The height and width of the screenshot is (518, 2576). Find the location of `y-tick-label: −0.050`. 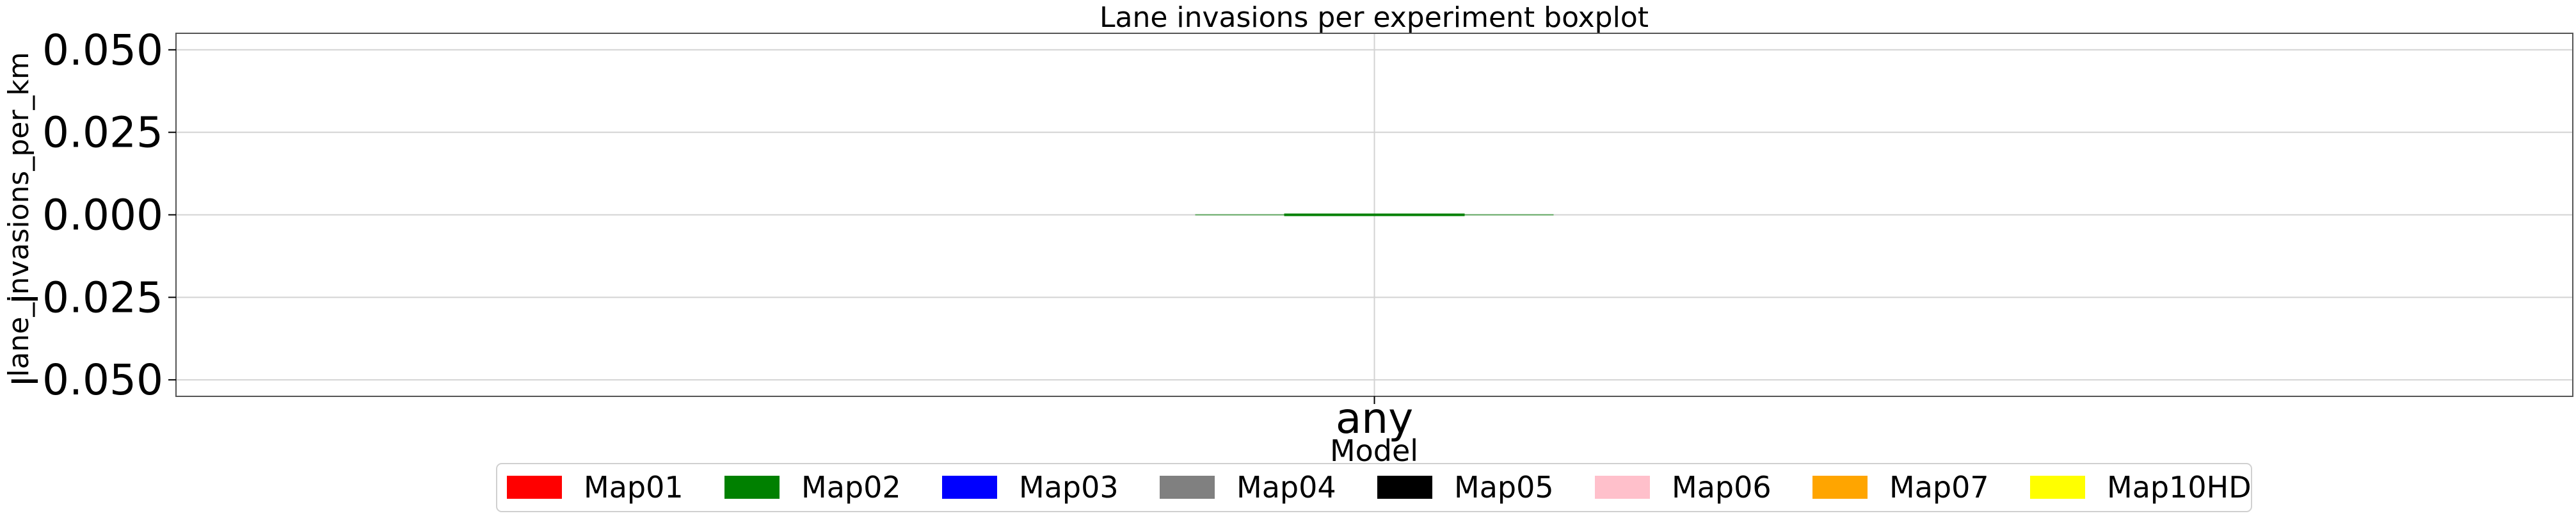

y-tick-label: −0.050 is located at coordinates (85, 380).